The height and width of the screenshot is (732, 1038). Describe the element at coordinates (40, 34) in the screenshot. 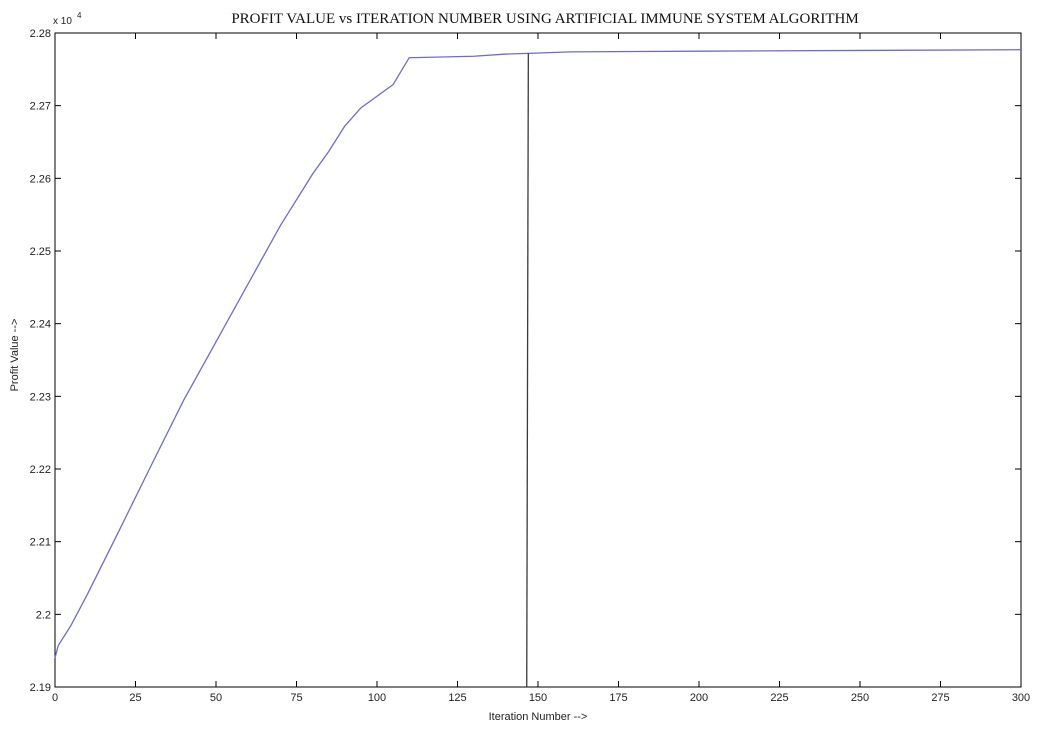

I see `y-tick-label: 2.28` at that location.